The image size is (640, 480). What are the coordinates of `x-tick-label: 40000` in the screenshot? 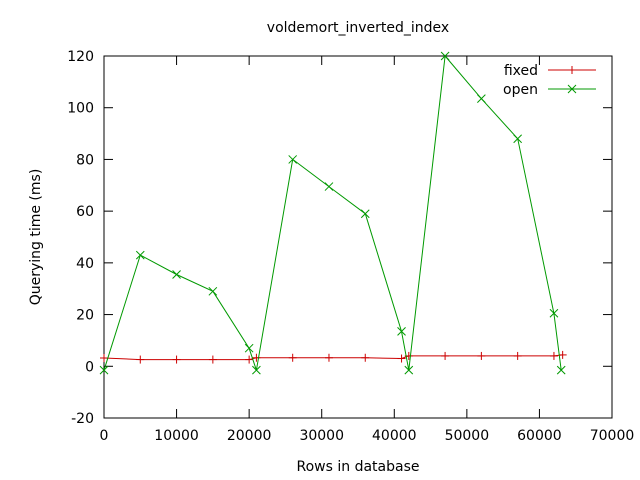 It's located at (394, 436).